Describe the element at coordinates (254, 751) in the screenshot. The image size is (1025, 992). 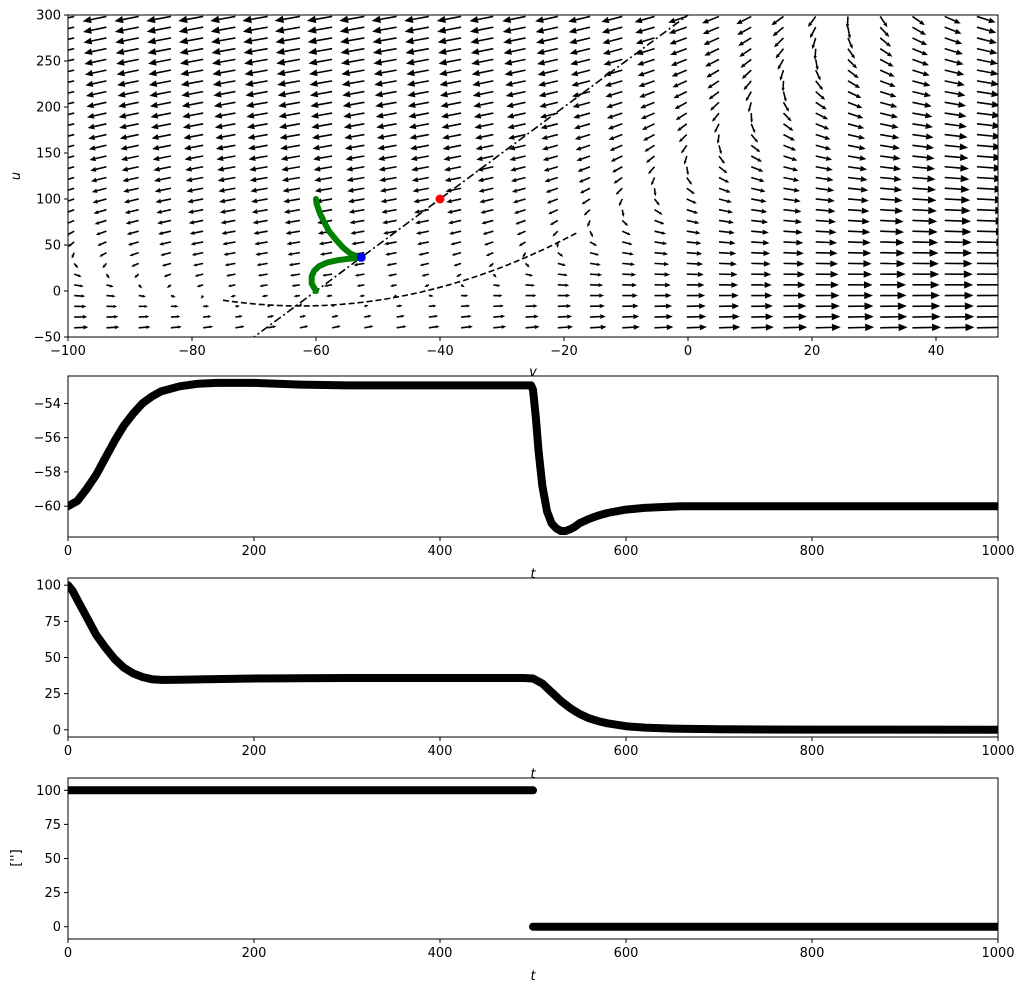
I see `x-tick-label: 200` at that location.